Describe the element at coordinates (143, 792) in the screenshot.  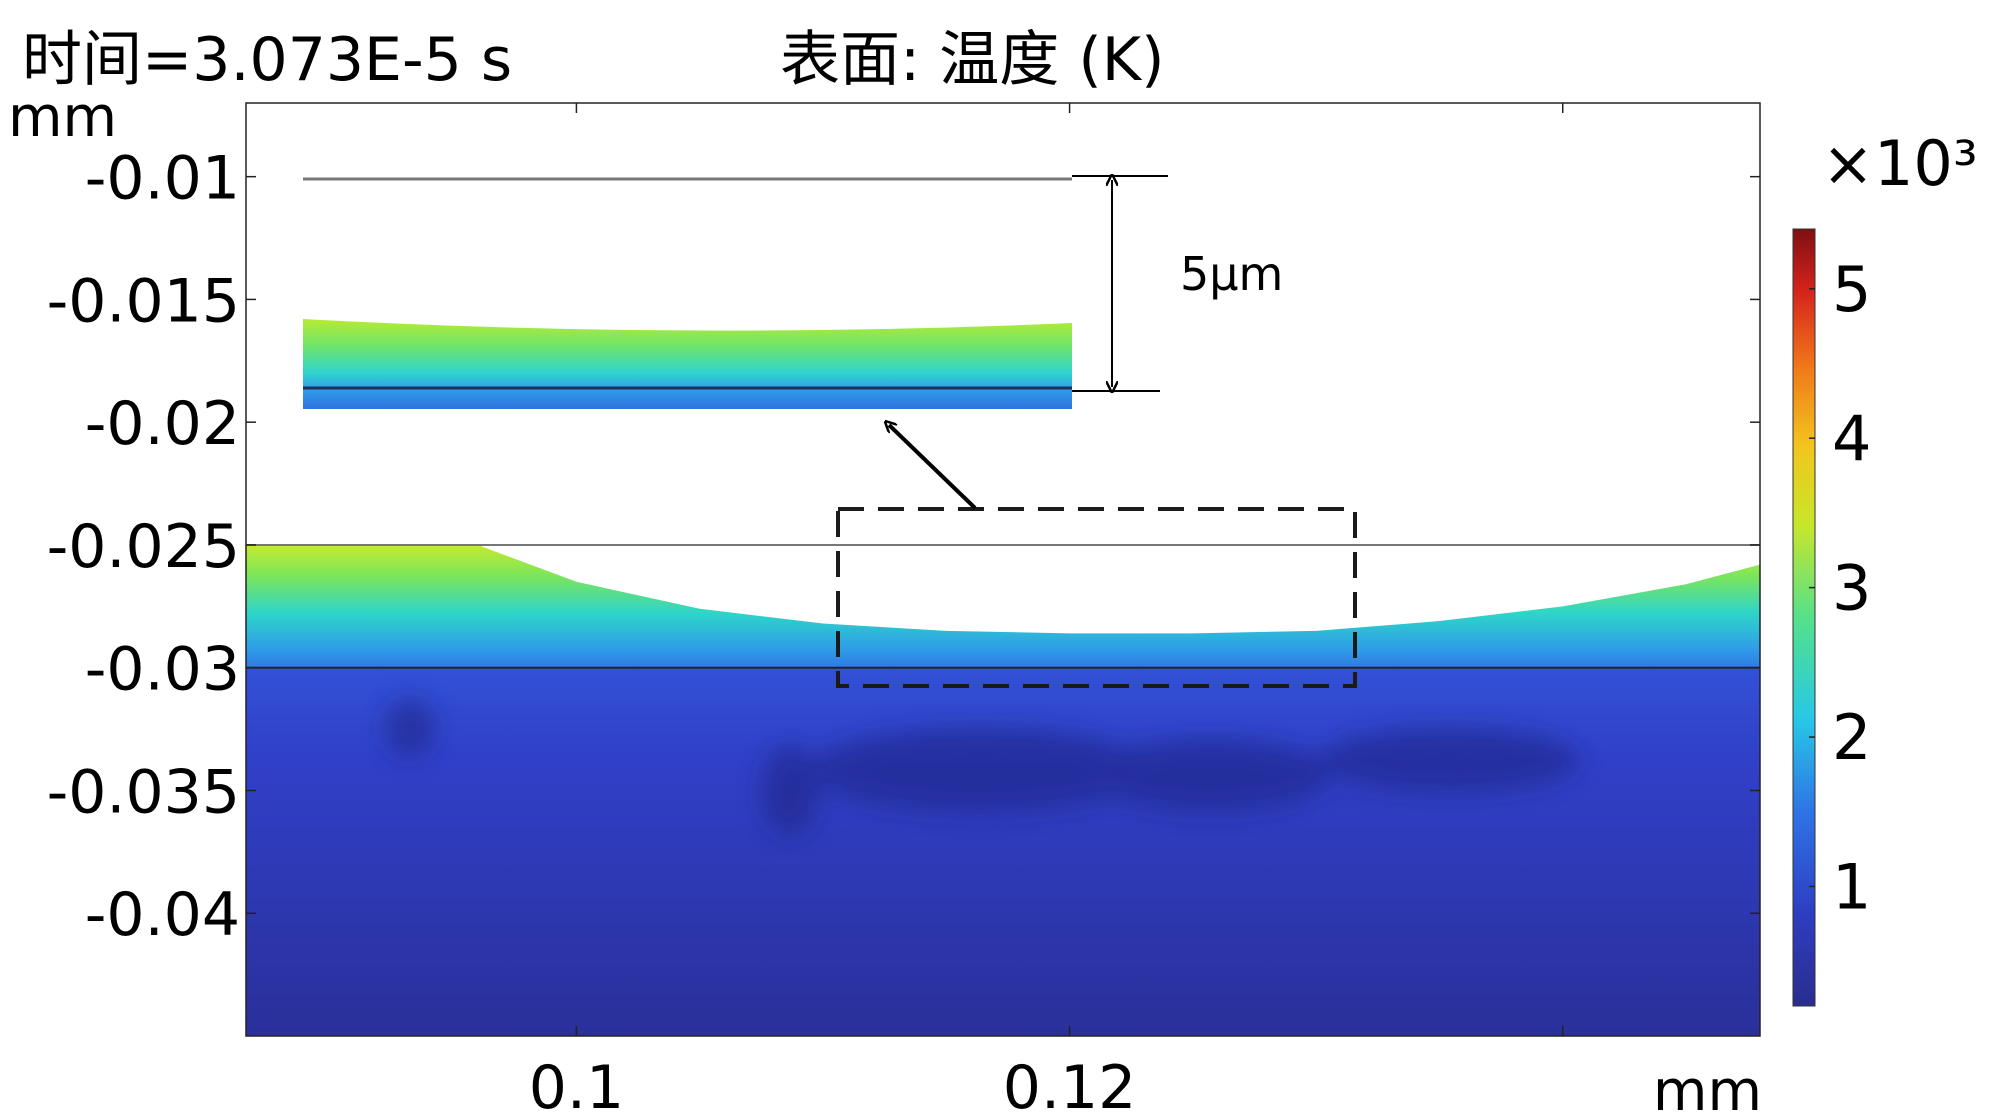
I see `y-tick-label: -0.035` at that location.